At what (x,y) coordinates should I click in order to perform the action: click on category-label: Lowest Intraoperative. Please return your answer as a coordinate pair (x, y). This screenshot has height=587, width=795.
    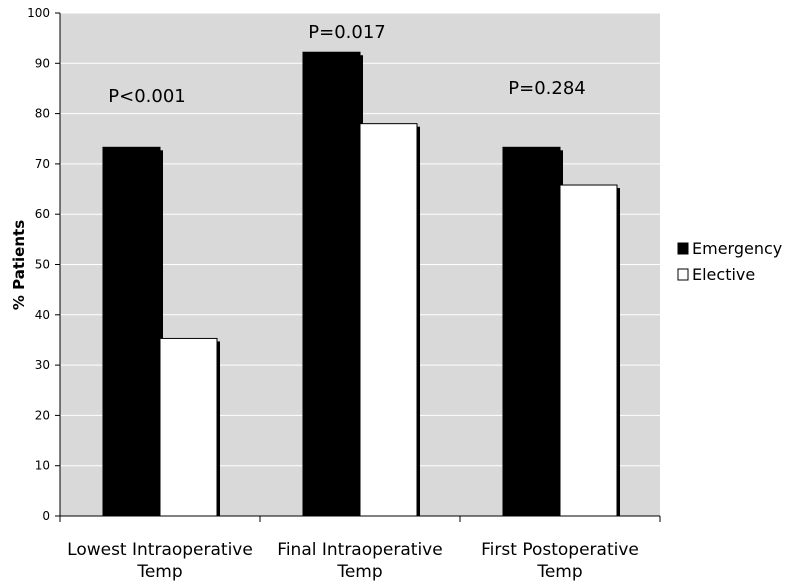
    Looking at the image, I should click on (160, 550).